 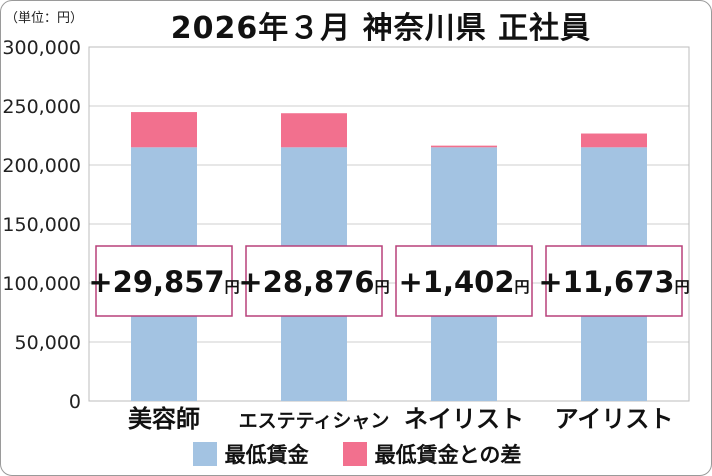 What do you see at coordinates (41, 107) in the screenshot?
I see `y-tick-label: 250,000` at bounding box center [41, 107].